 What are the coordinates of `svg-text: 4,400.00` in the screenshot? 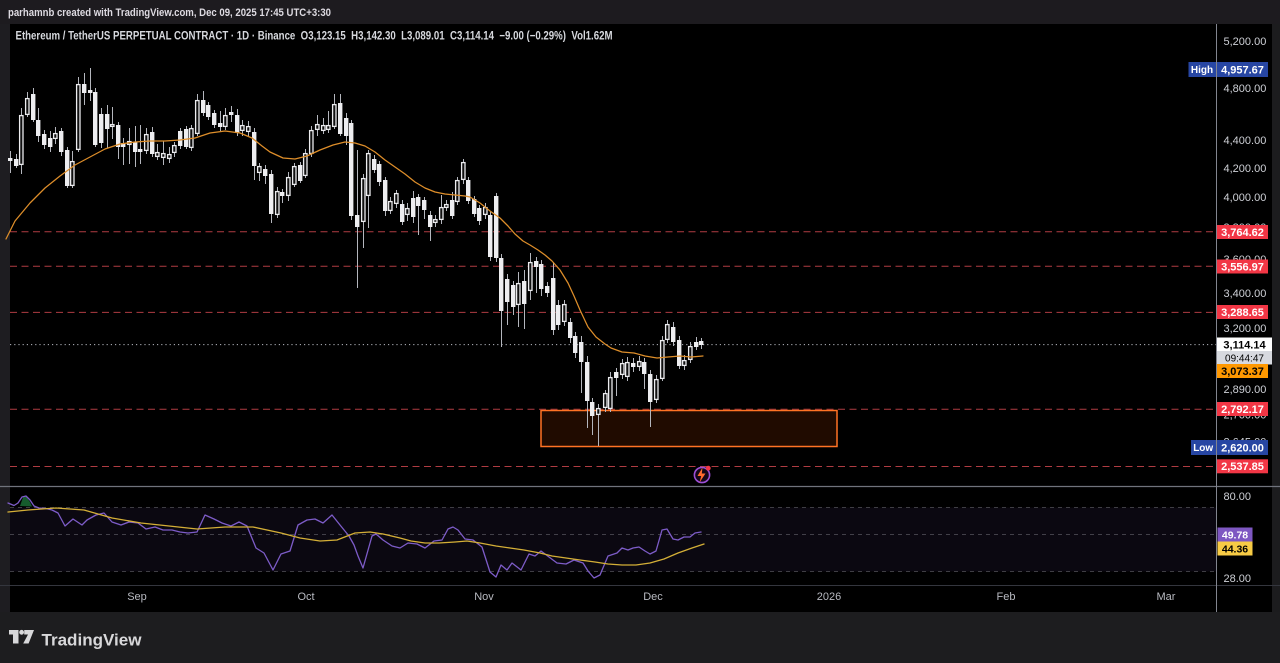 It's located at (1245, 141).